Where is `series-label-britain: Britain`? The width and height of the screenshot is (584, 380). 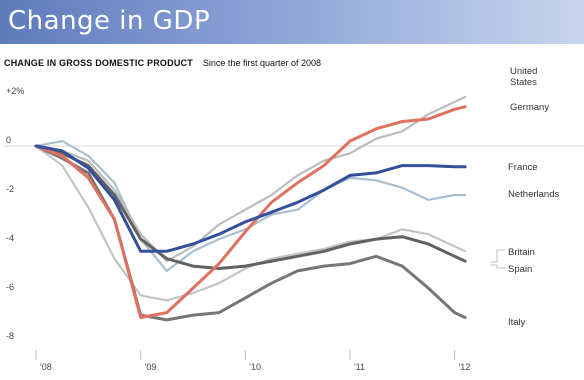
series-label-britain: Britain is located at coordinates (521, 252).